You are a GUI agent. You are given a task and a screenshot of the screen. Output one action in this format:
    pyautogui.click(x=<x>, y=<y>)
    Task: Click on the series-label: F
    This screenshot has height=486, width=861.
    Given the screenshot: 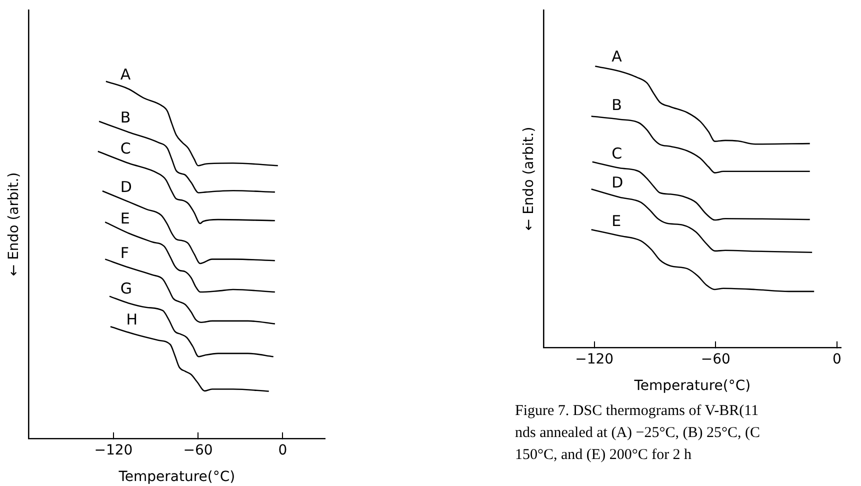 What is the action you would take?
    pyautogui.click(x=125, y=253)
    